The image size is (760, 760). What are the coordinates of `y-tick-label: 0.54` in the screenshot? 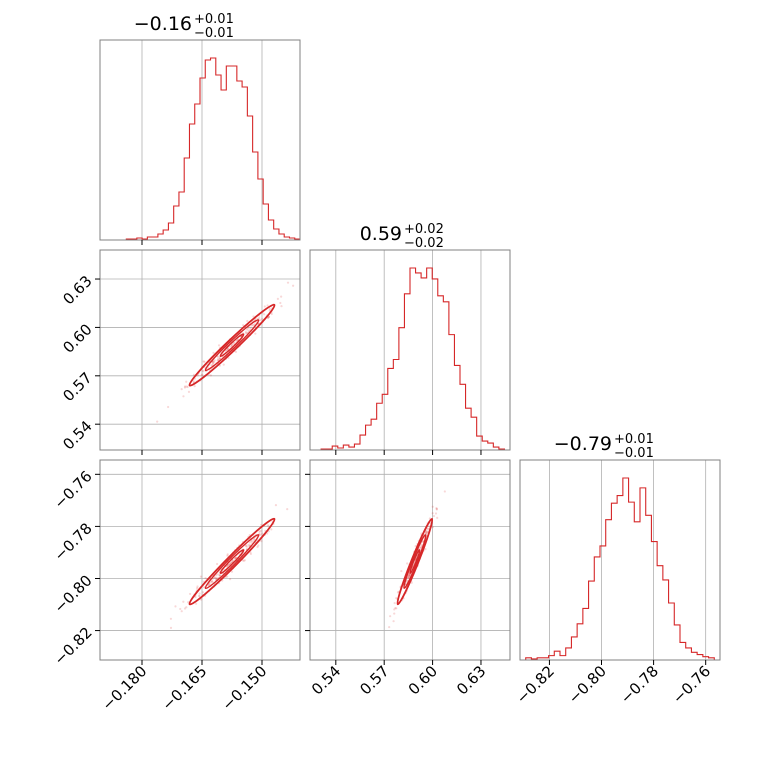 It's located at (77, 435).